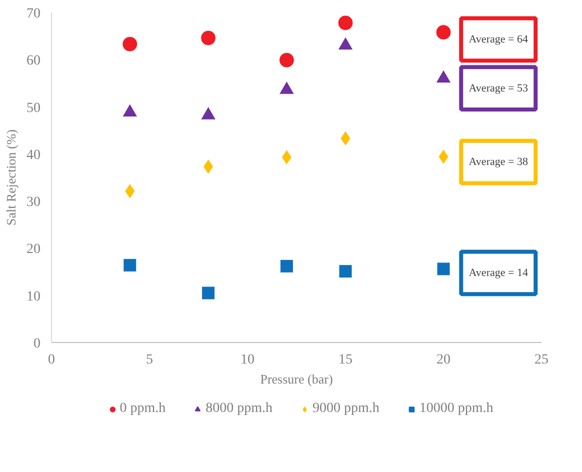 The width and height of the screenshot is (582, 472). What do you see at coordinates (33, 296) in the screenshot?
I see `y-tick-label: 10` at bounding box center [33, 296].